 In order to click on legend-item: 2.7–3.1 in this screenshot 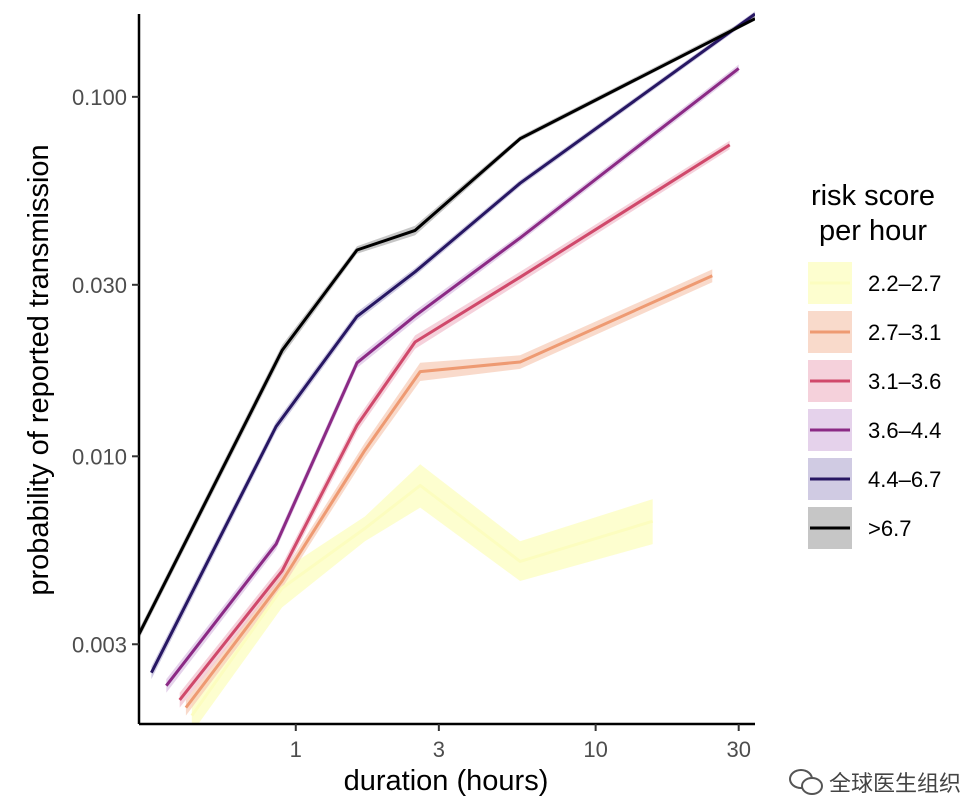, I will do `click(874, 332)`.